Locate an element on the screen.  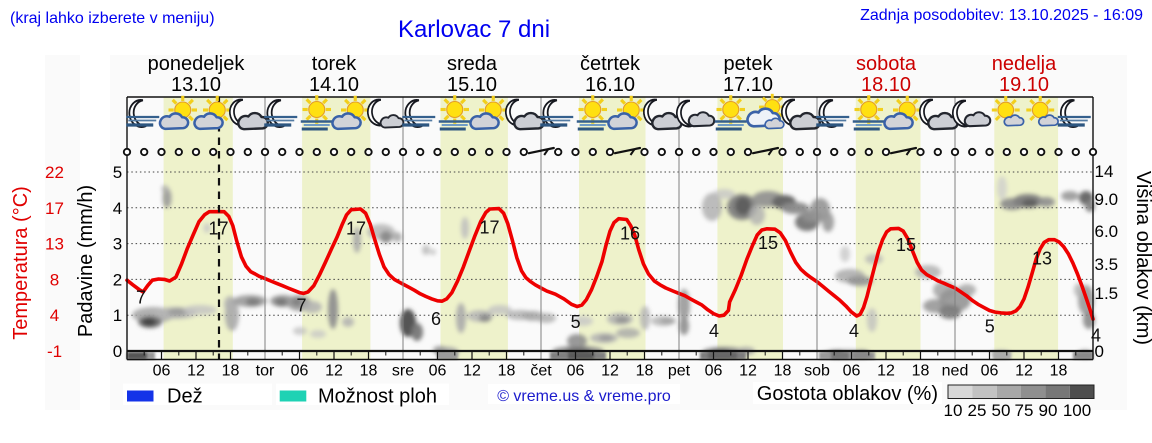
svg-text: 9.0 is located at coordinates (1107, 199).